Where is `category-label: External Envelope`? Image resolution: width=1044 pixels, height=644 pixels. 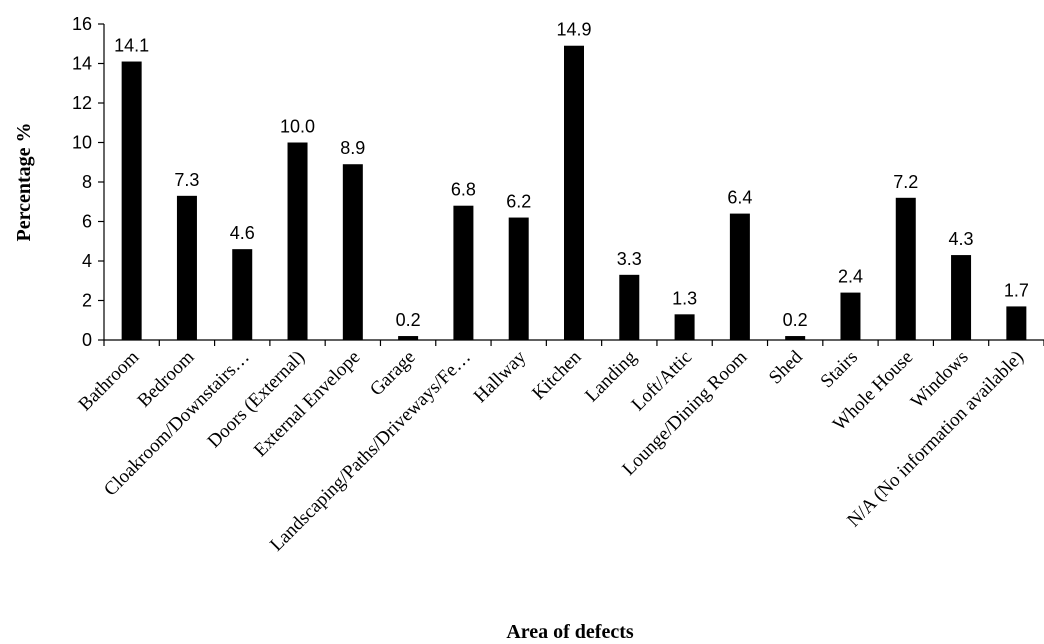
category-label: External Envelope is located at coordinates (307, 404).